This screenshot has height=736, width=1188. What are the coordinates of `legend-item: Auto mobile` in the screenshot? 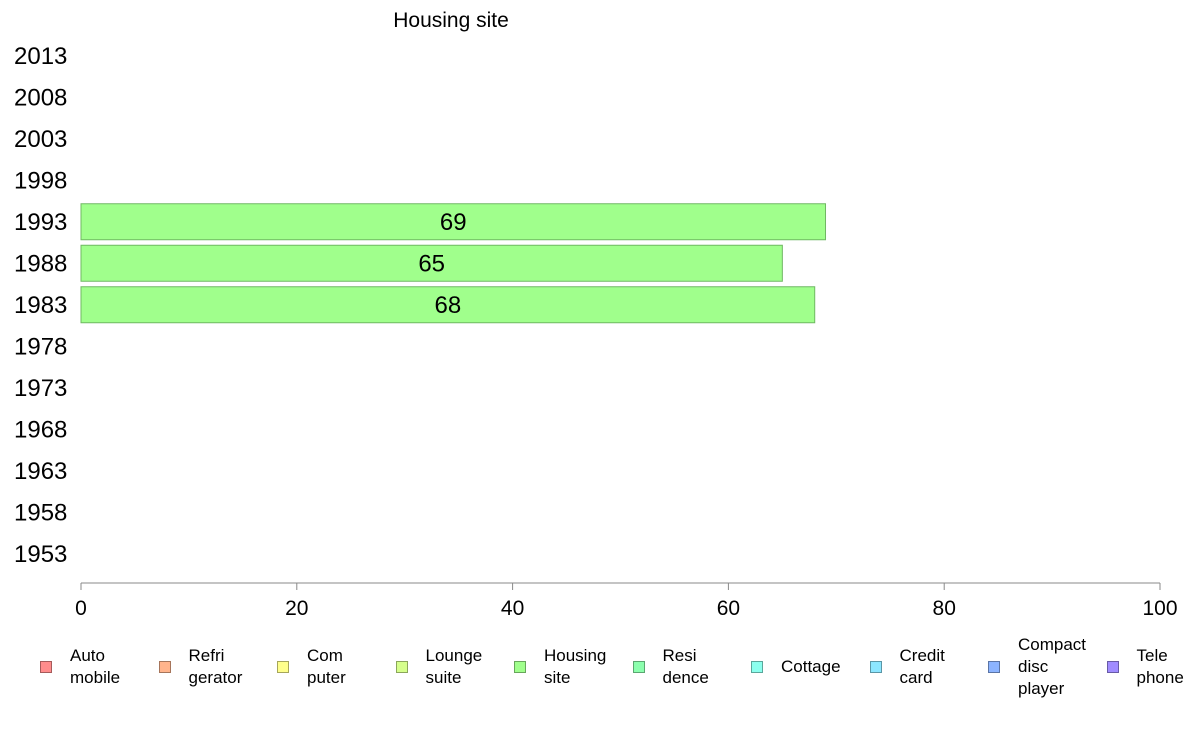 It's located at (99, 667).